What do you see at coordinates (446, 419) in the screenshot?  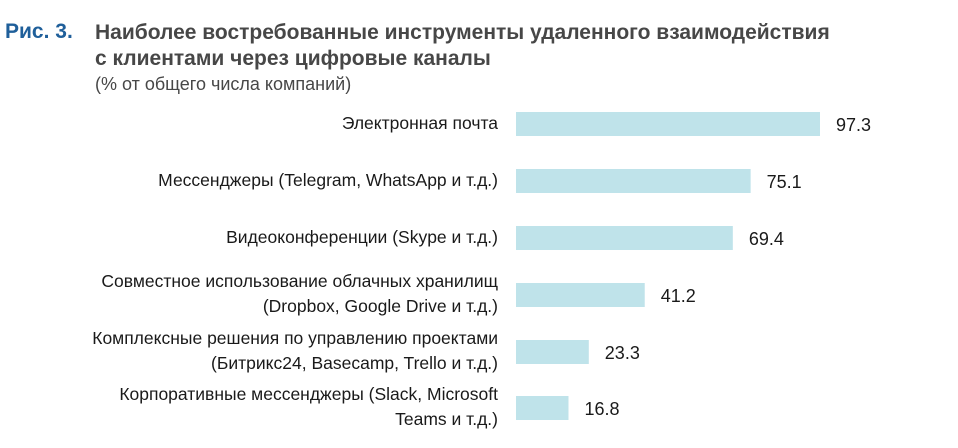 I see `category-label-6-line-2: Teams и т.д.)` at bounding box center [446, 419].